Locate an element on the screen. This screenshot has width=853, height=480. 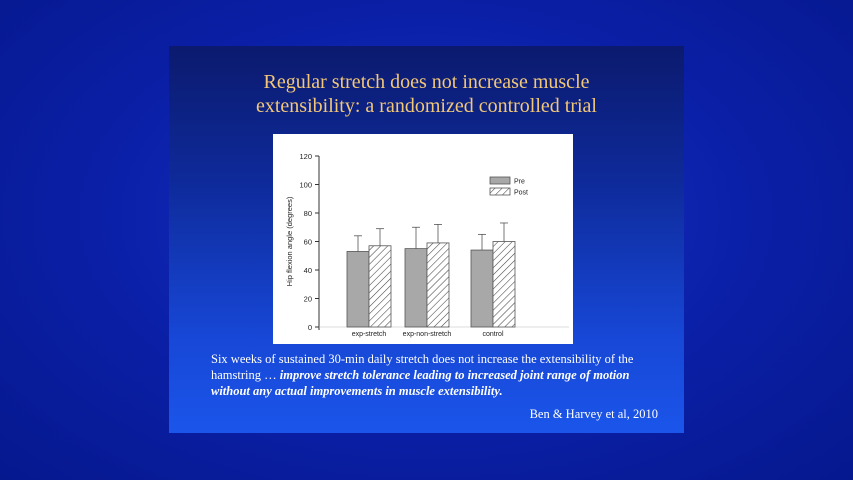
y-tick-label: 80 is located at coordinates (308, 213).